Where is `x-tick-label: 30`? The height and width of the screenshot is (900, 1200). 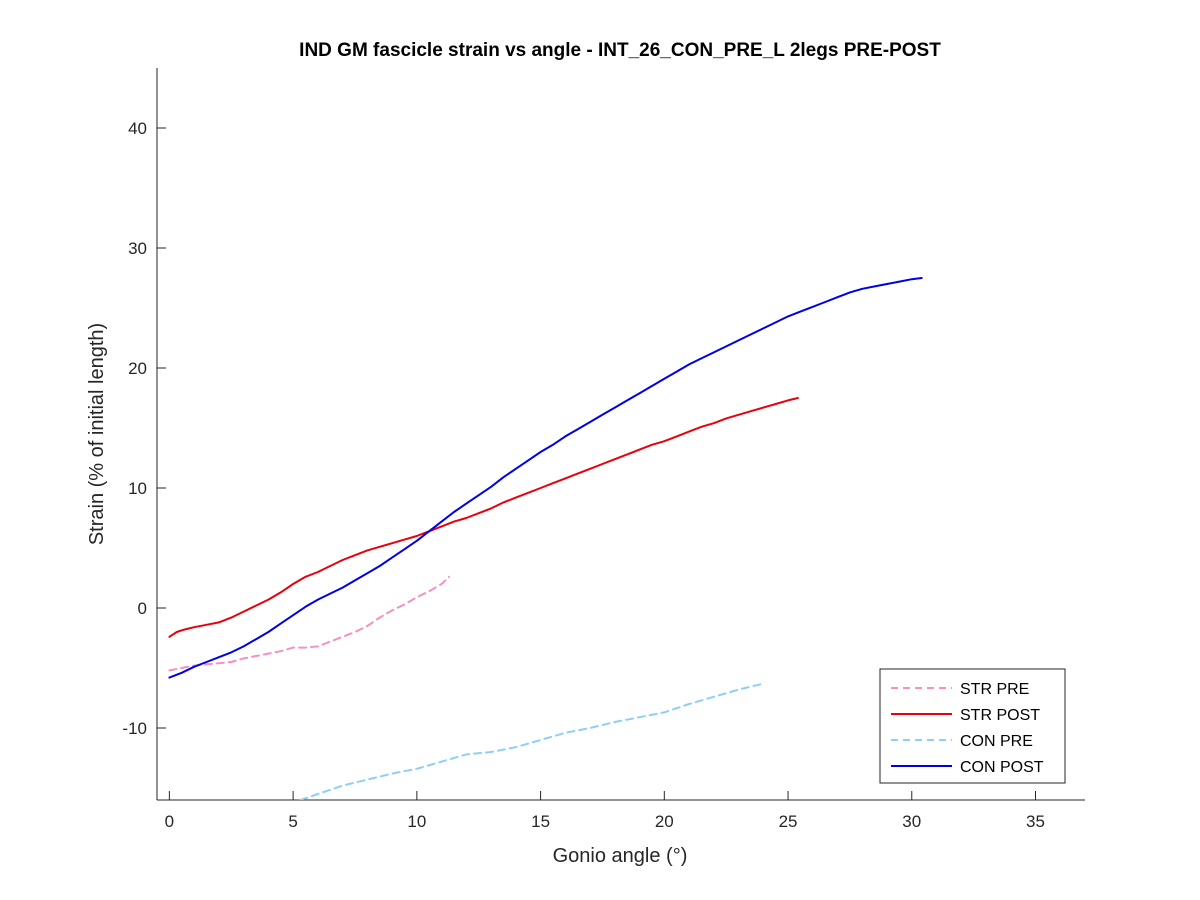 x-tick-label: 30 is located at coordinates (911, 821).